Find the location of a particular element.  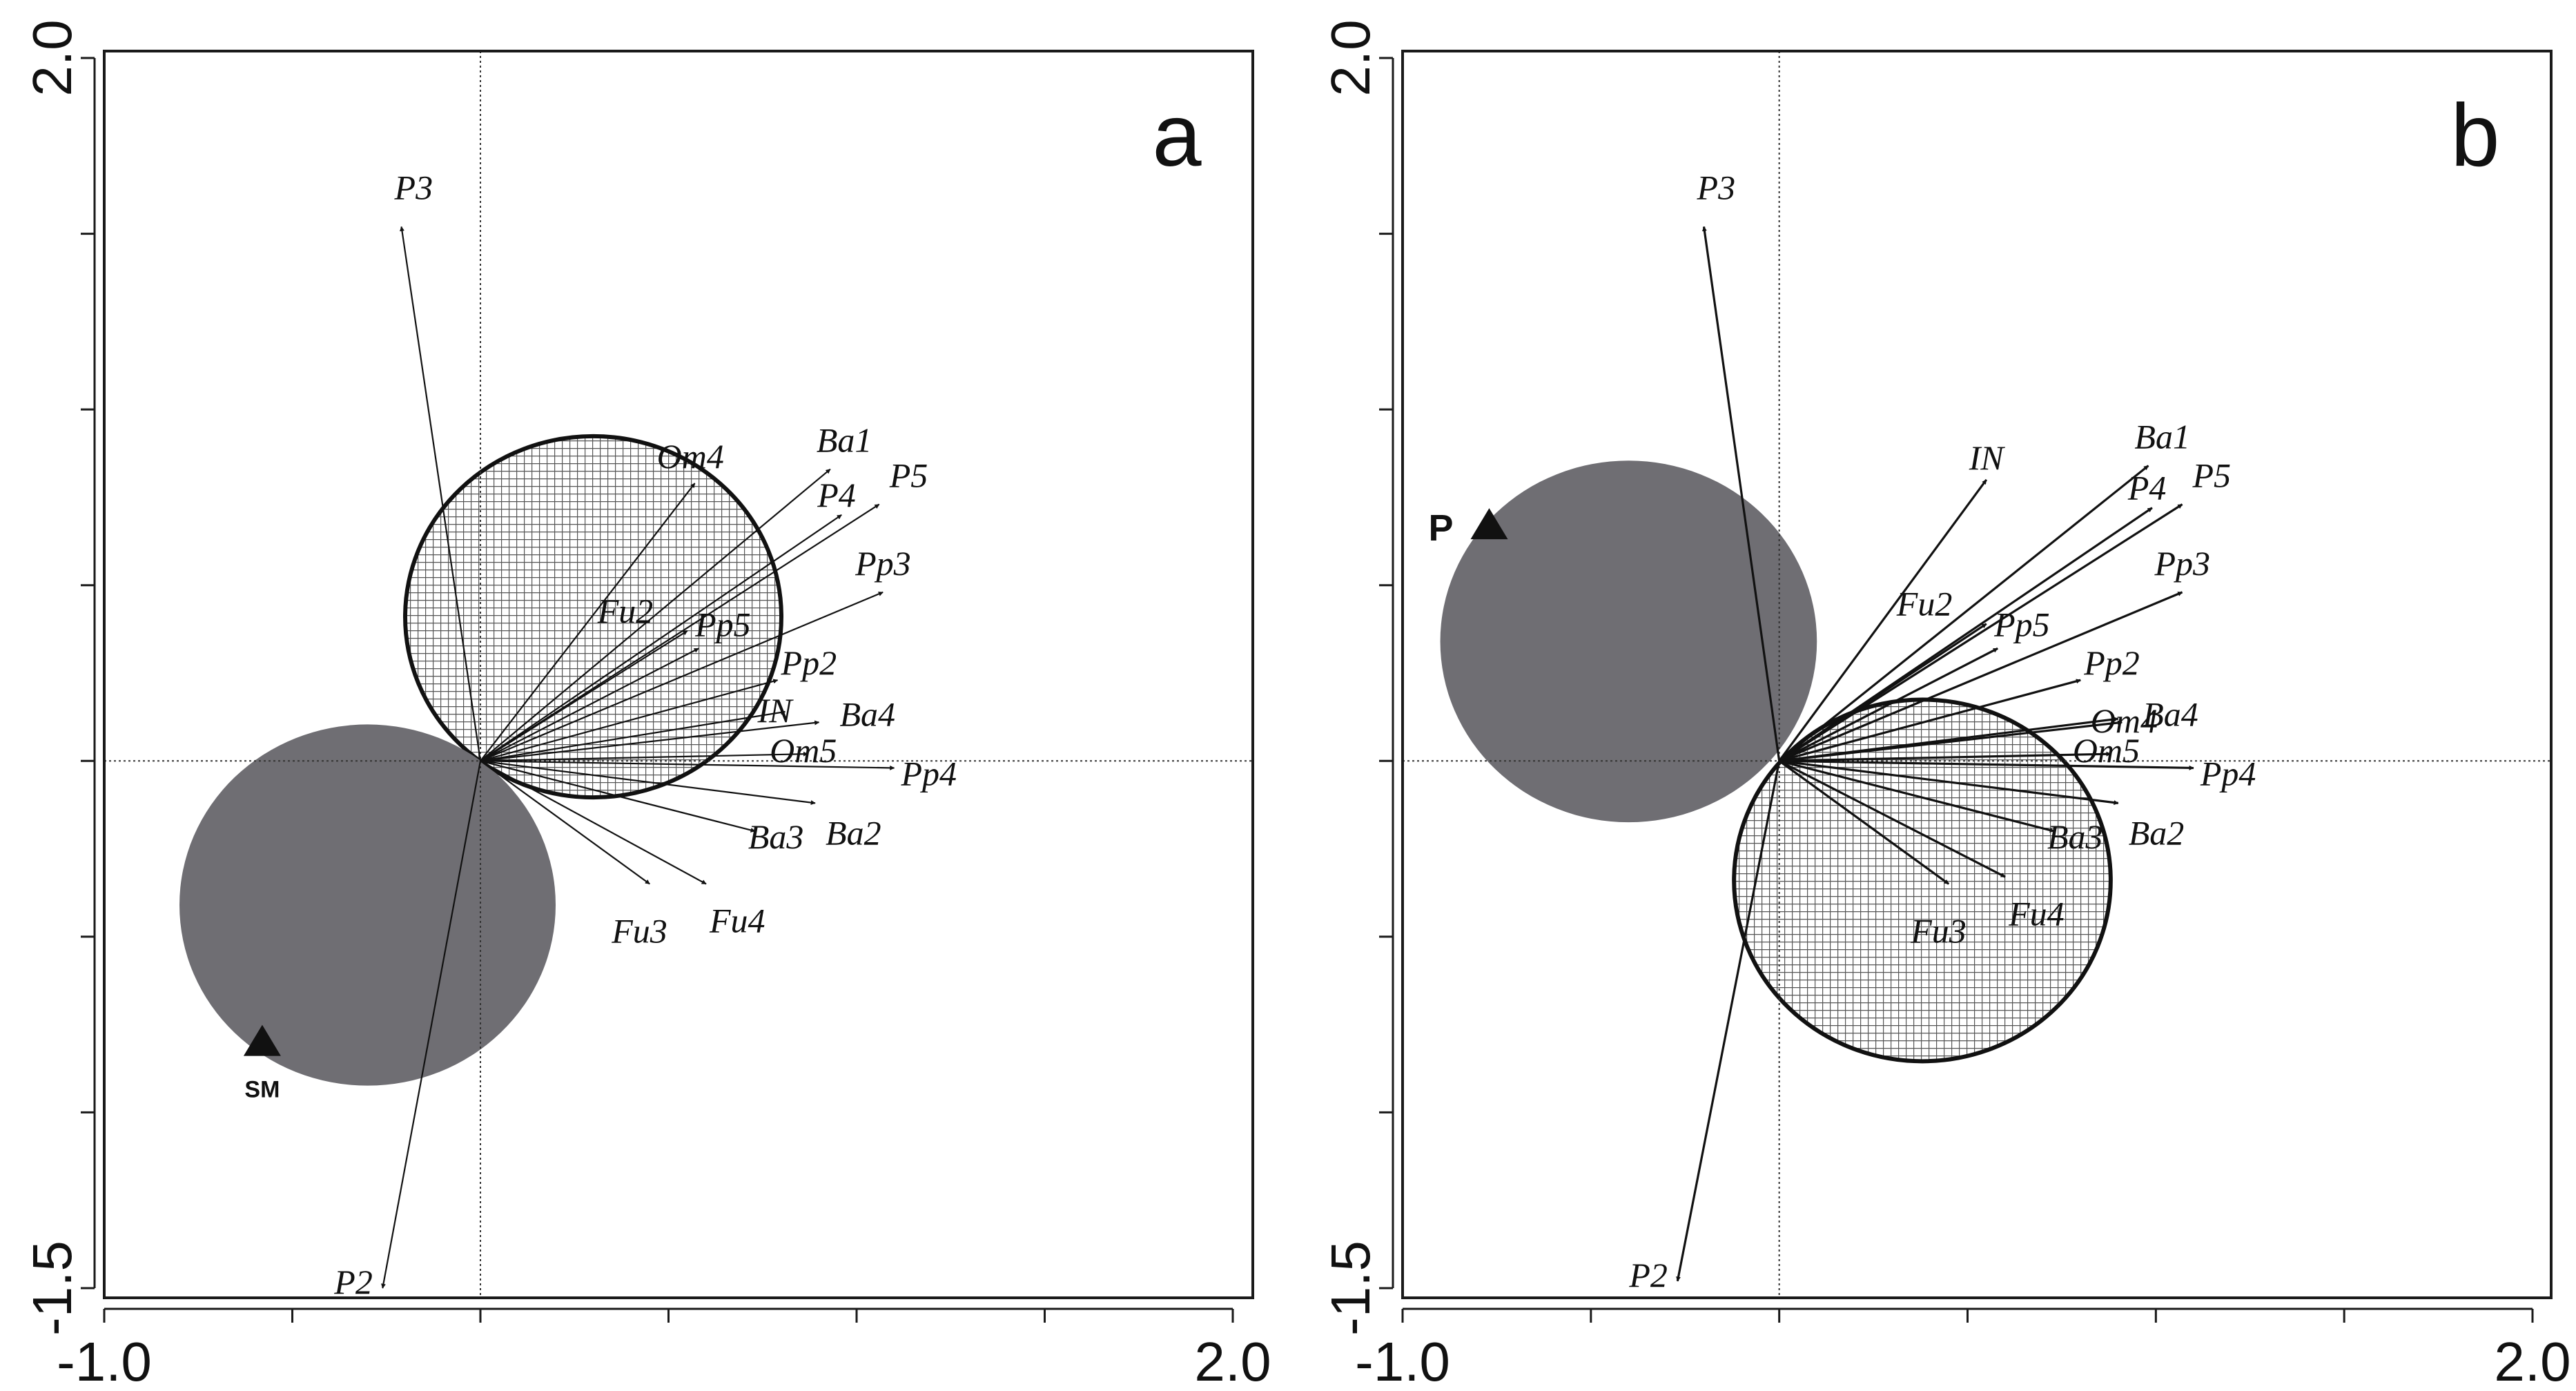

panel-a-vector-fu4 is located at coordinates (593, 823).